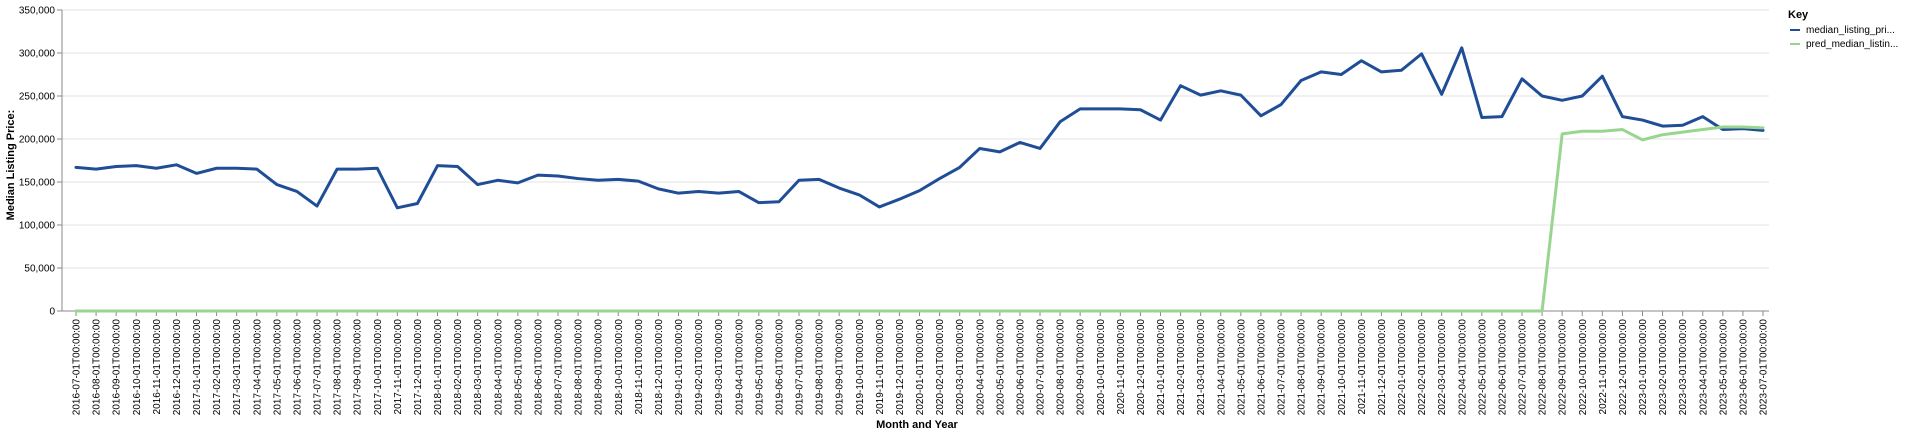  Describe the element at coordinates (1743, 367) in the screenshot. I see `x-tick-label: 2023-06-01T00:00:00` at that location.